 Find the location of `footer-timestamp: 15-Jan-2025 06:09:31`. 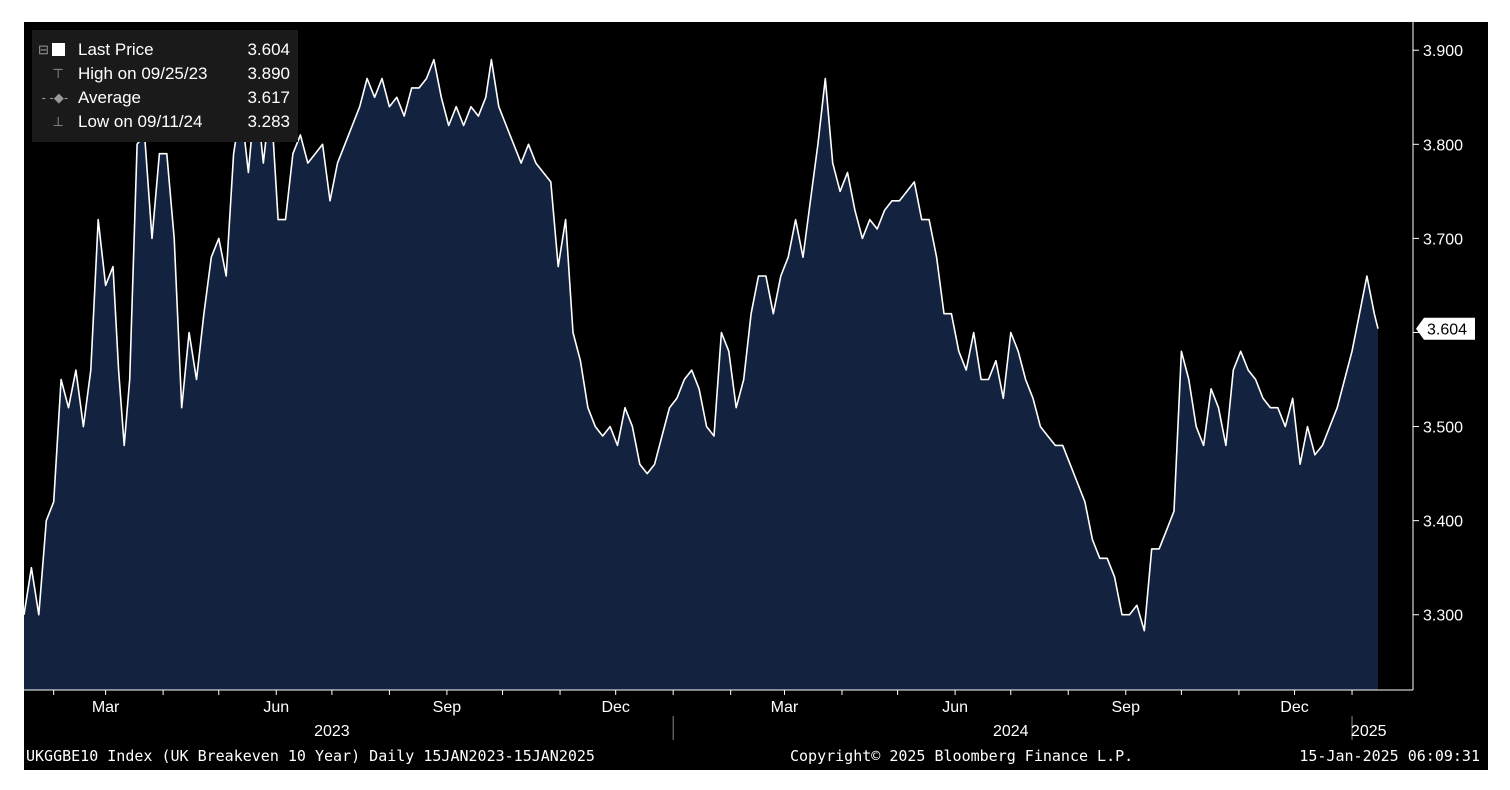

footer-timestamp: 15-Jan-2025 06:09:31 is located at coordinates (1389, 756).